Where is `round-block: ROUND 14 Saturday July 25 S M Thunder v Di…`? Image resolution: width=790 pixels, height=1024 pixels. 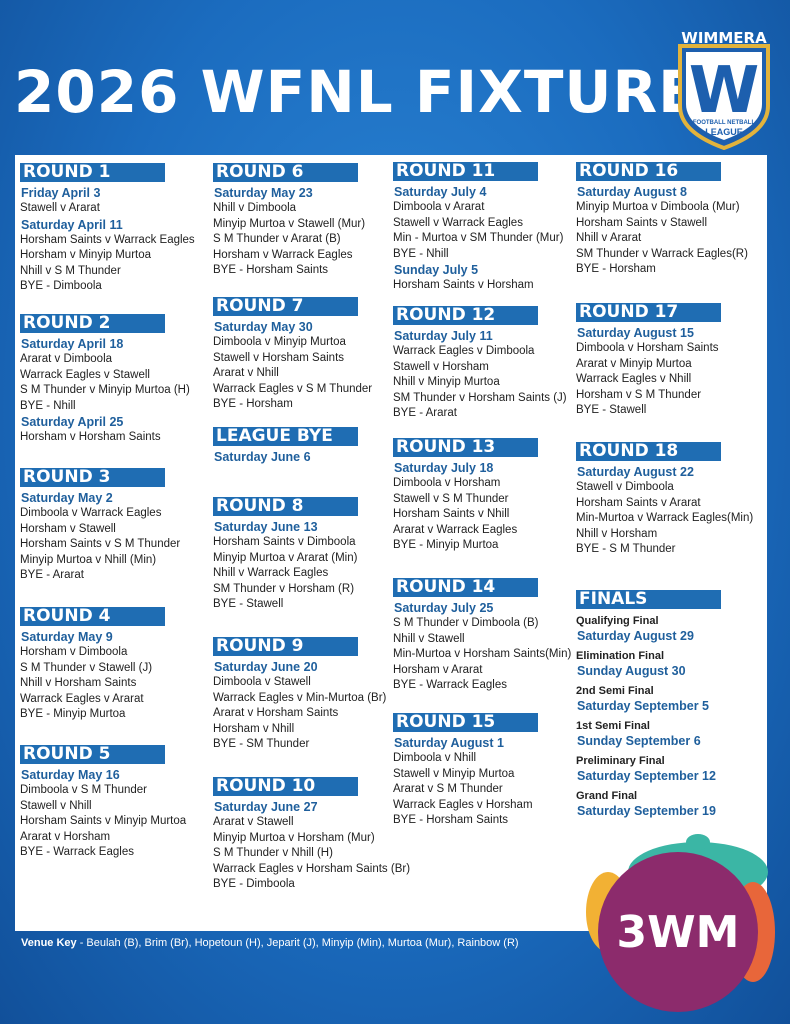 round-block: ROUND 14 Saturday July 25 S M Thunder v Di… is located at coordinates (488, 636).